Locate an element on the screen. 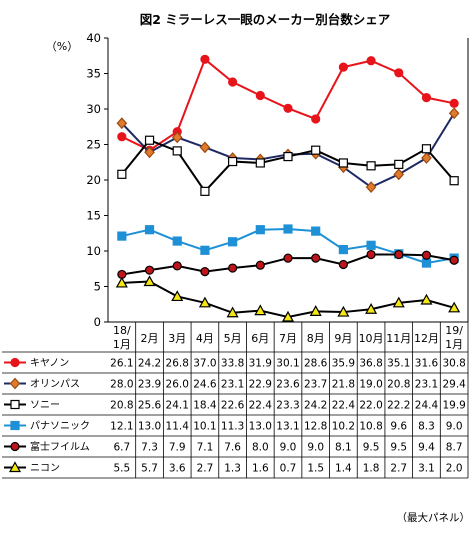 The image size is (474, 535). category-label: 2月 is located at coordinates (150, 338).